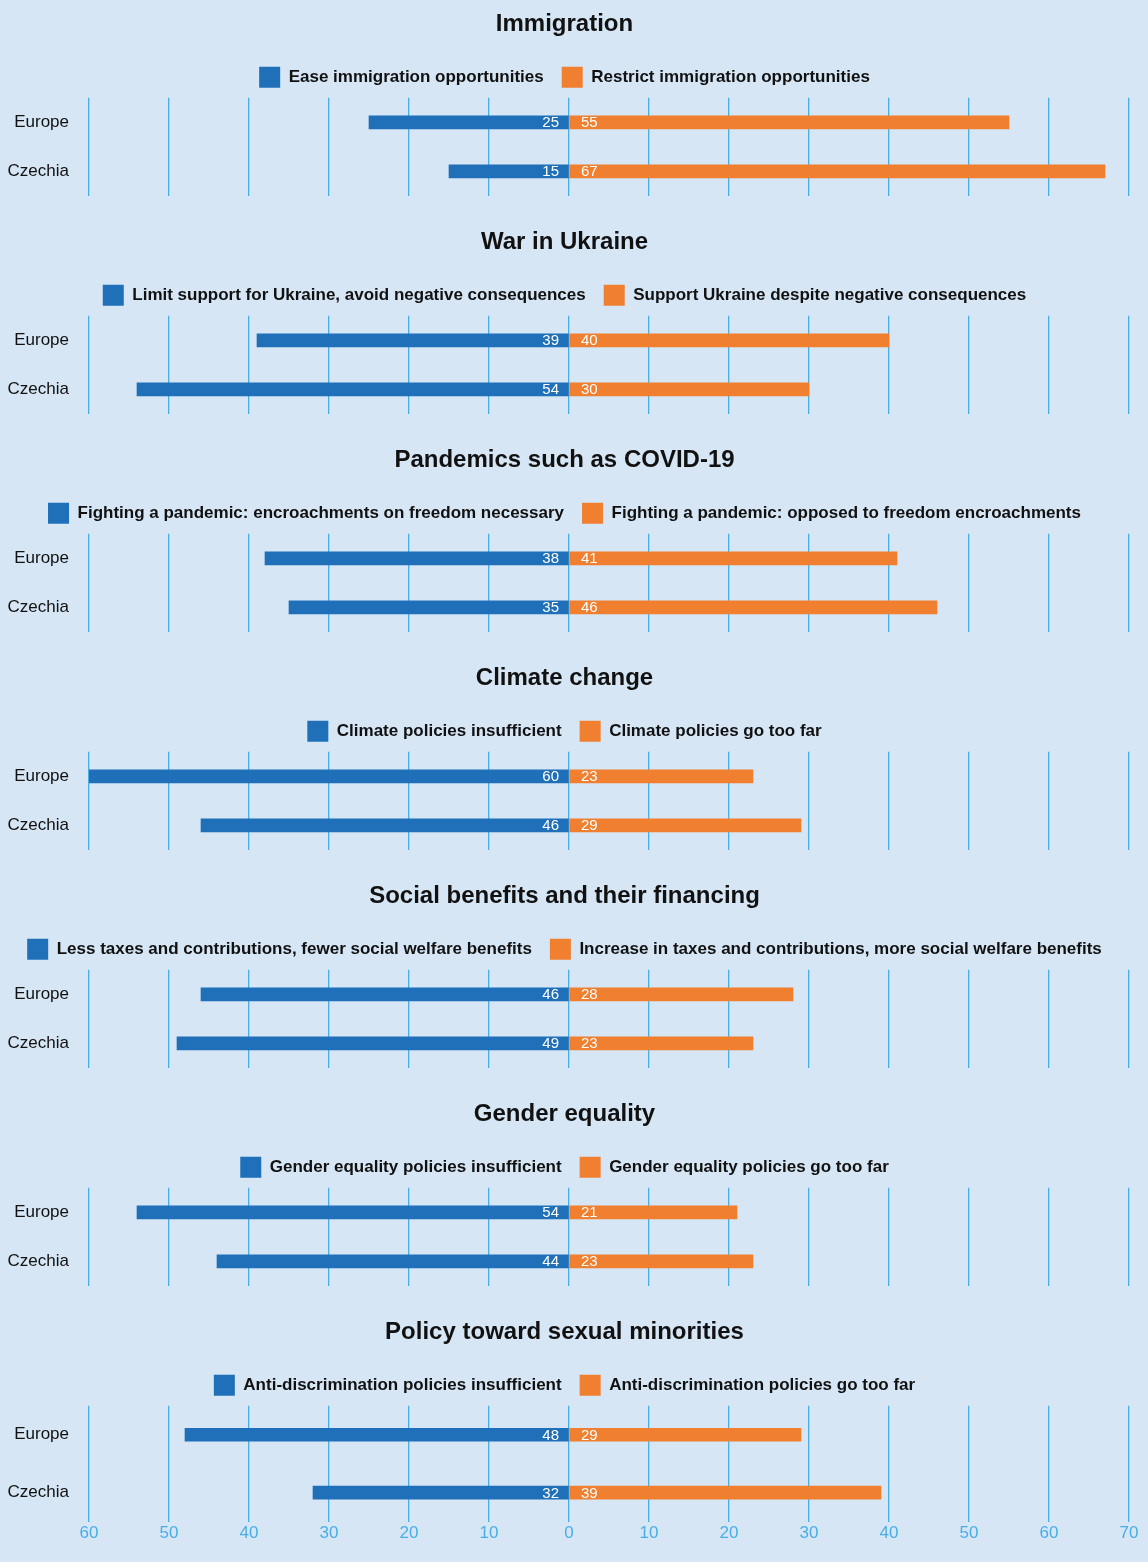 The height and width of the screenshot is (1562, 1148). Describe the element at coordinates (564, 1331) in the screenshot. I see `chart-title: Policy toward sexual minorities` at that location.